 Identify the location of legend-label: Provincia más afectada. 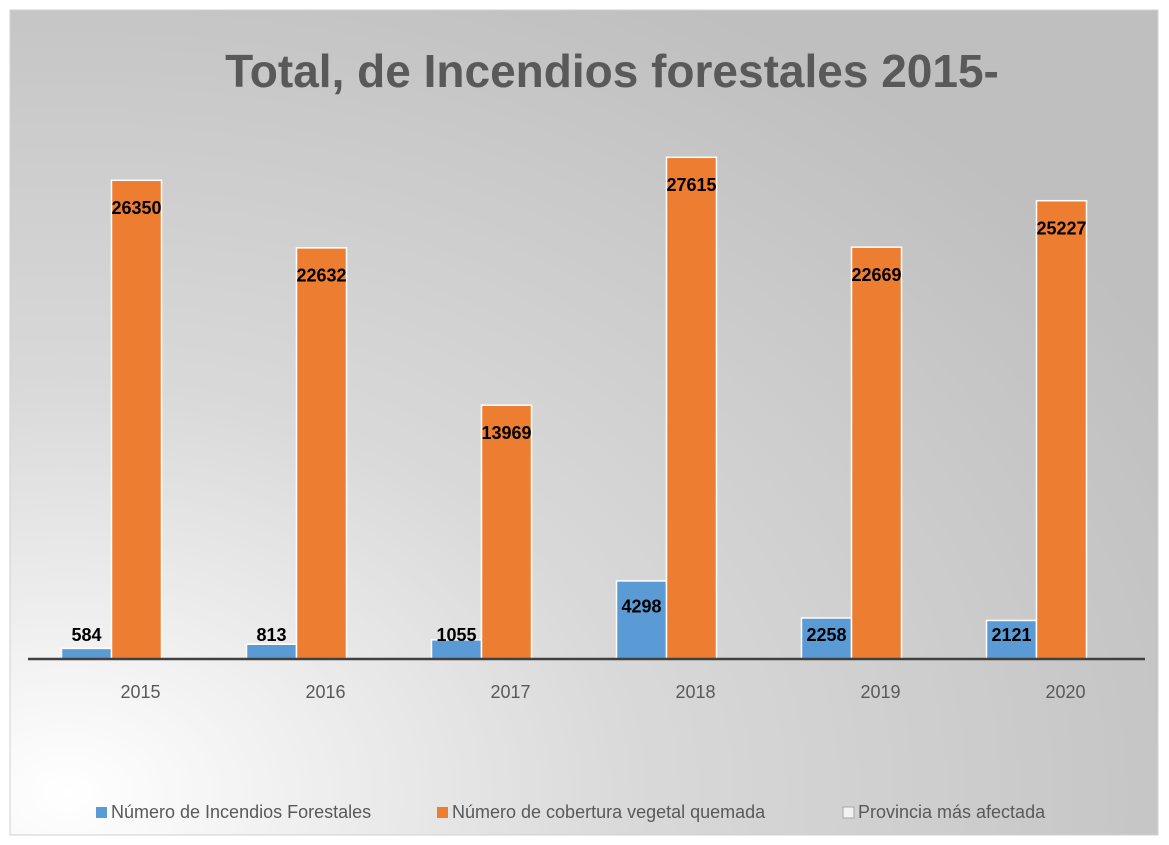
(952, 812).